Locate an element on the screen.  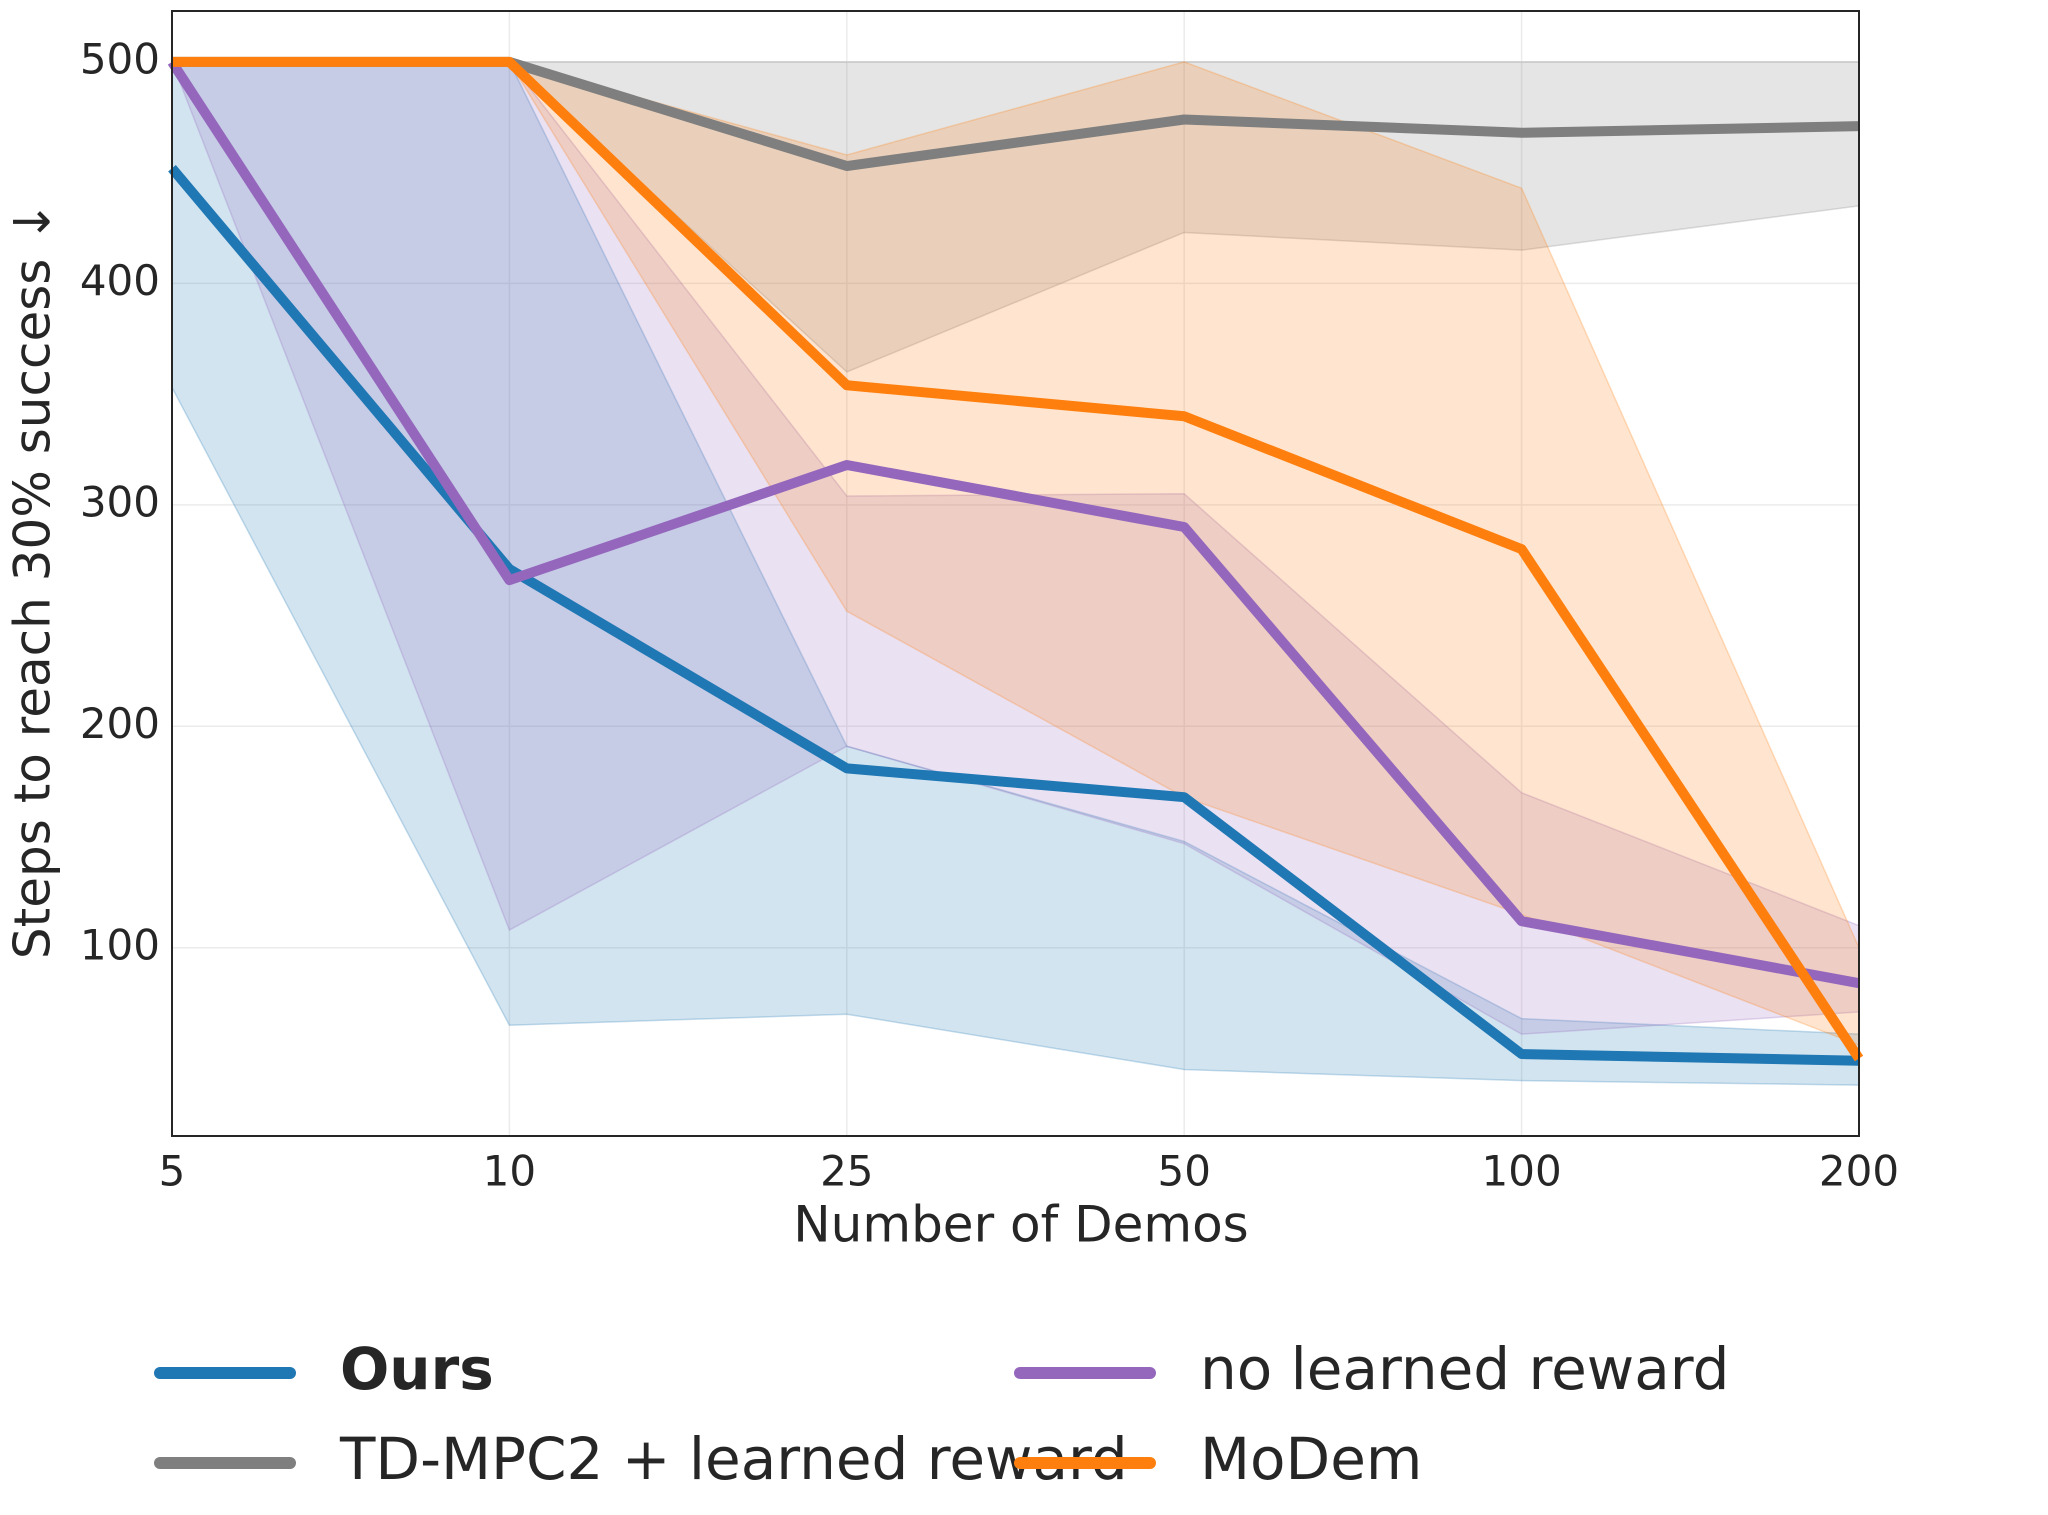
y-tick-label: 500 is located at coordinates (120, 58).